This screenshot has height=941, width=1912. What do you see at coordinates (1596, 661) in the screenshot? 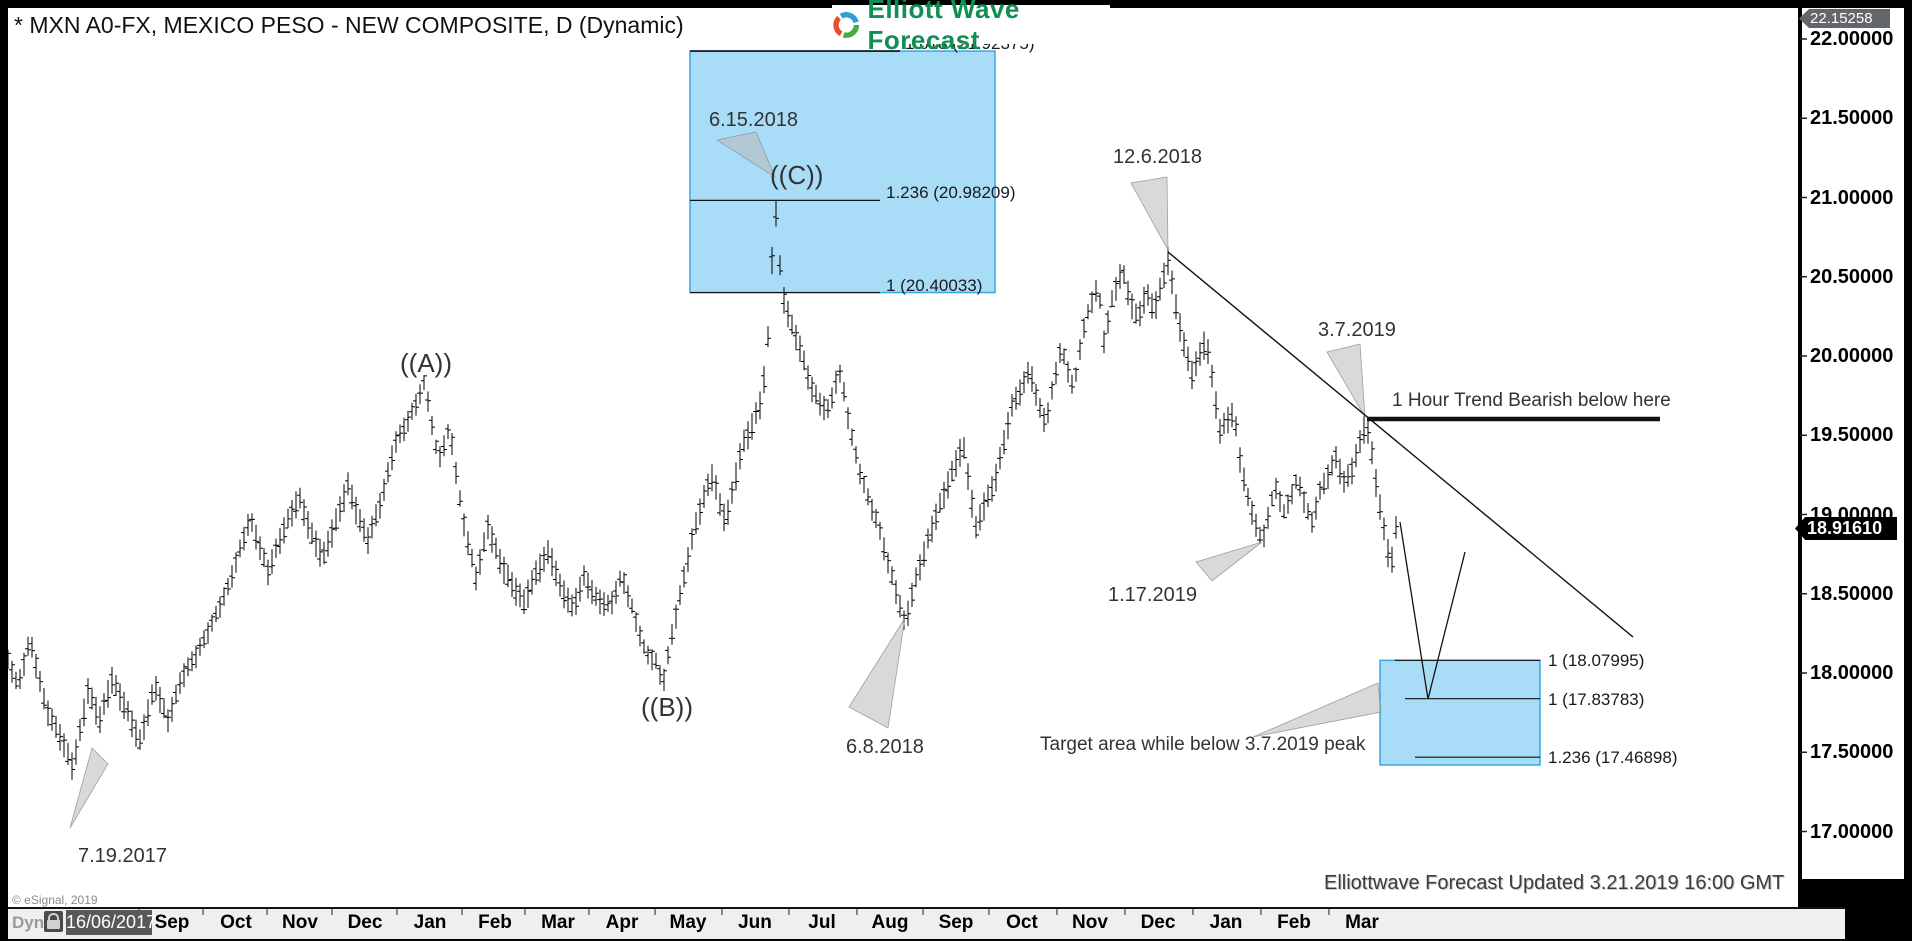
I see `fib-label-lower-0: 1 (18.07995)` at bounding box center [1596, 661].